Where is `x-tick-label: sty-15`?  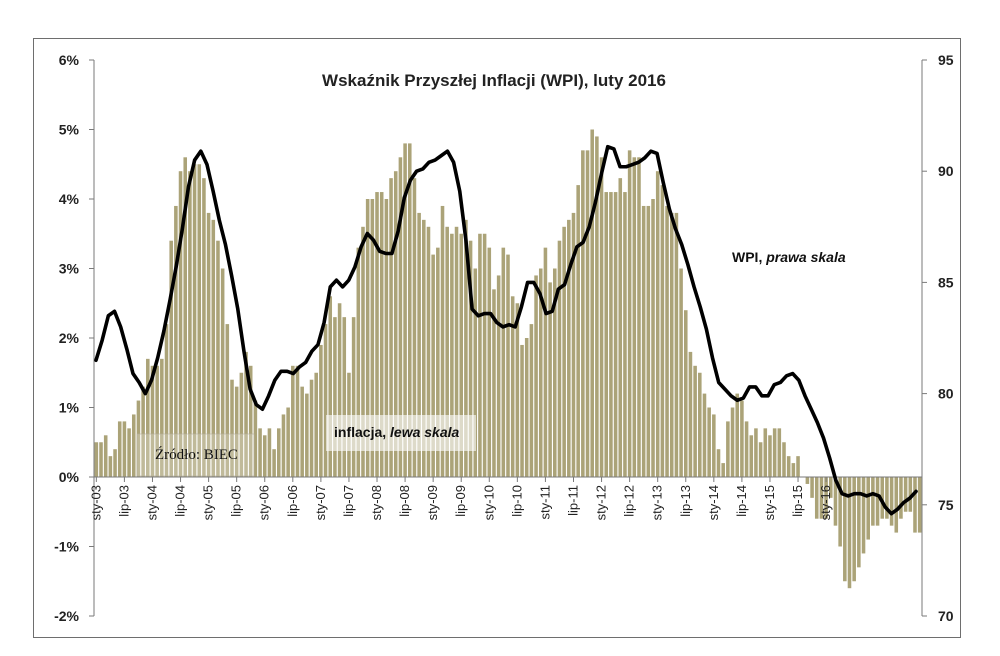
x-tick-label: sty-15 is located at coordinates (769, 502).